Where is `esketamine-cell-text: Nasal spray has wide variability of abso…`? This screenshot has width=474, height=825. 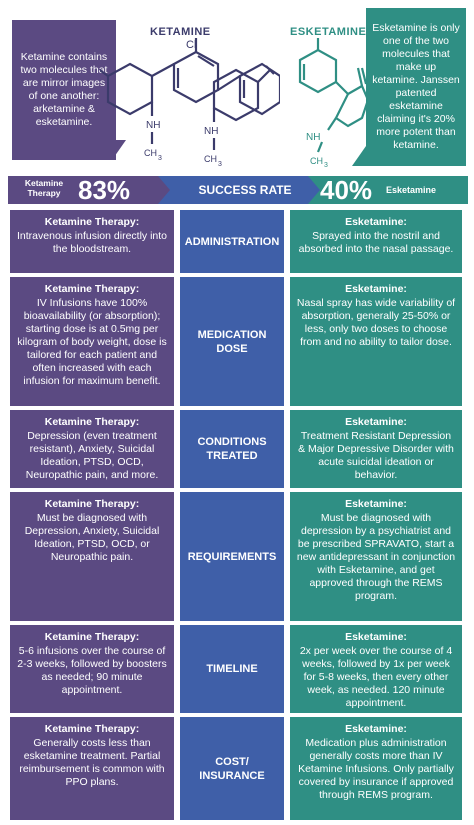 esketamine-cell-text: Nasal spray has wide variability of abso… is located at coordinates (376, 322).